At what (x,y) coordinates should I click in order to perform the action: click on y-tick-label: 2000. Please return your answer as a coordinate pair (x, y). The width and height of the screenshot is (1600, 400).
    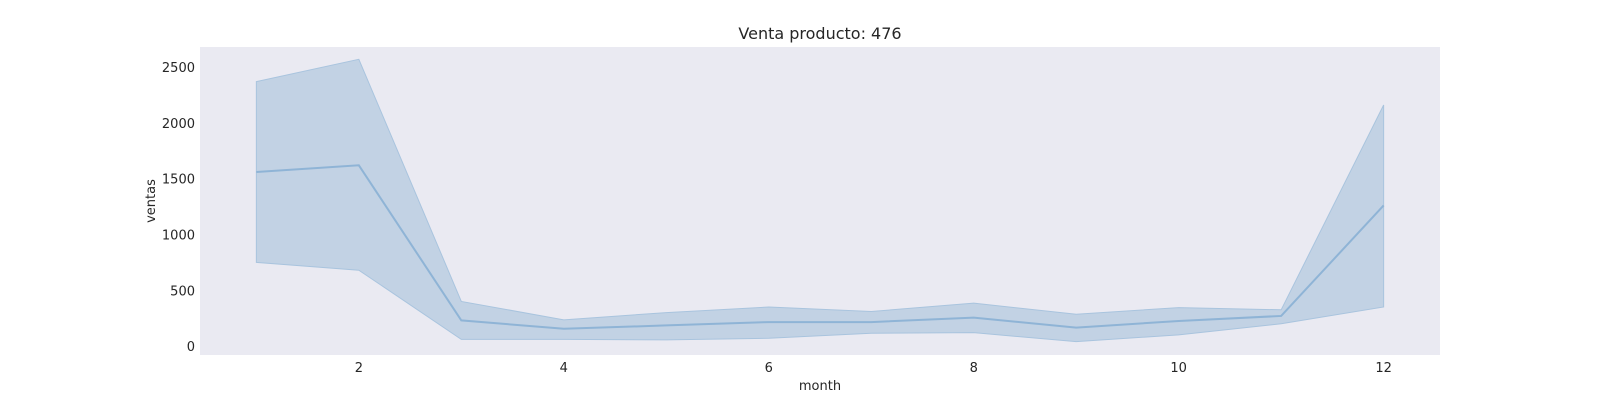
    Looking at the image, I should click on (178, 124).